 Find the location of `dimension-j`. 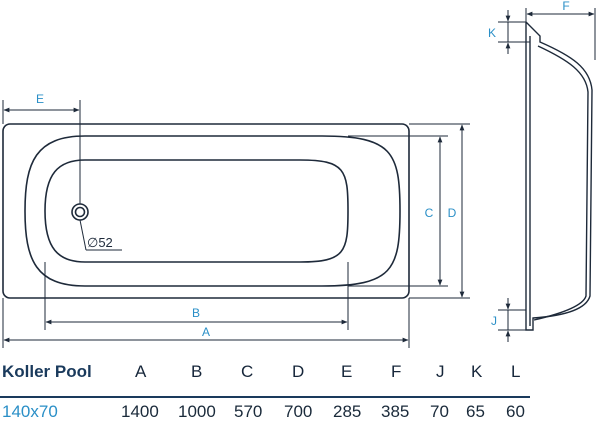

dimension-j is located at coordinates (512, 320).